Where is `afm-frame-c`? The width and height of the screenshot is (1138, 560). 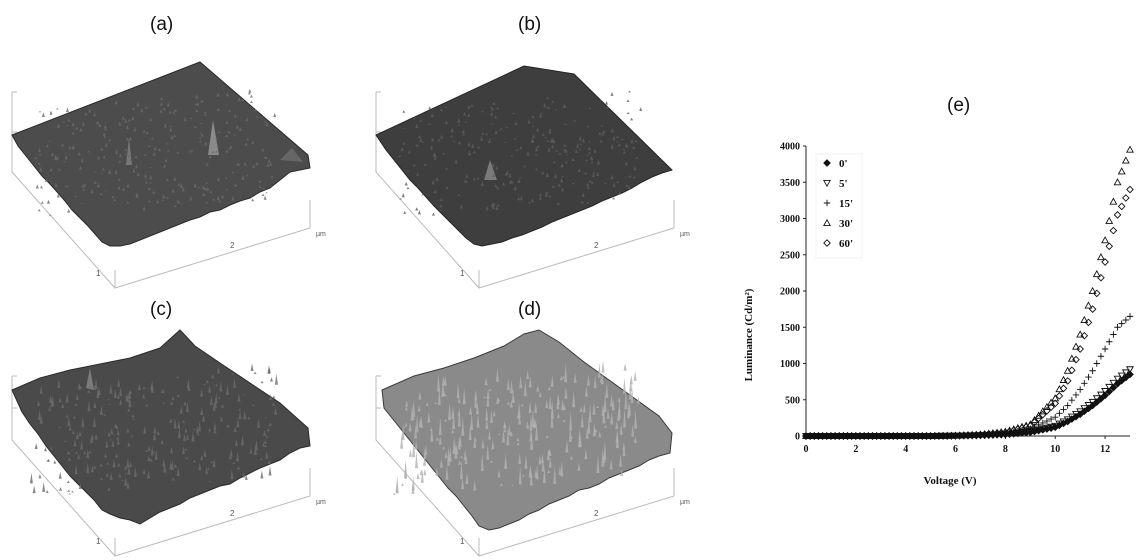
afm-frame-c is located at coordinates (161, 466).